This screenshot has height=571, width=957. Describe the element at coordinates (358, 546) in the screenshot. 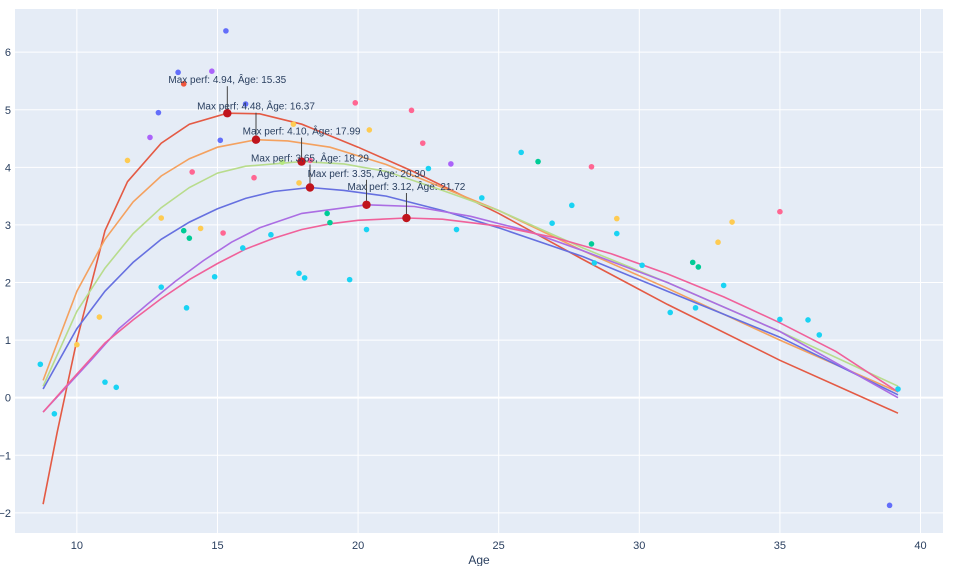

I see `x-tick-label: 20` at that location.